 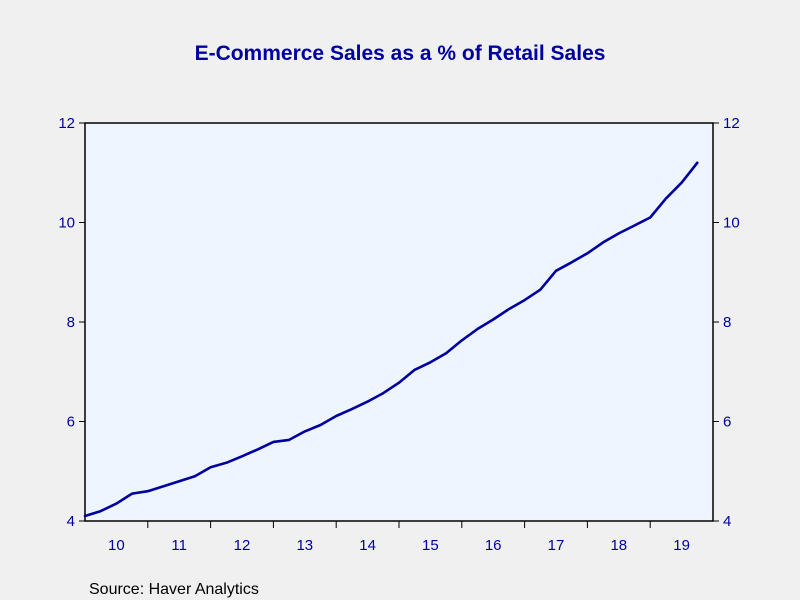 What do you see at coordinates (71, 521) in the screenshot?
I see `left-y-tick-label: 4` at bounding box center [71, 521].